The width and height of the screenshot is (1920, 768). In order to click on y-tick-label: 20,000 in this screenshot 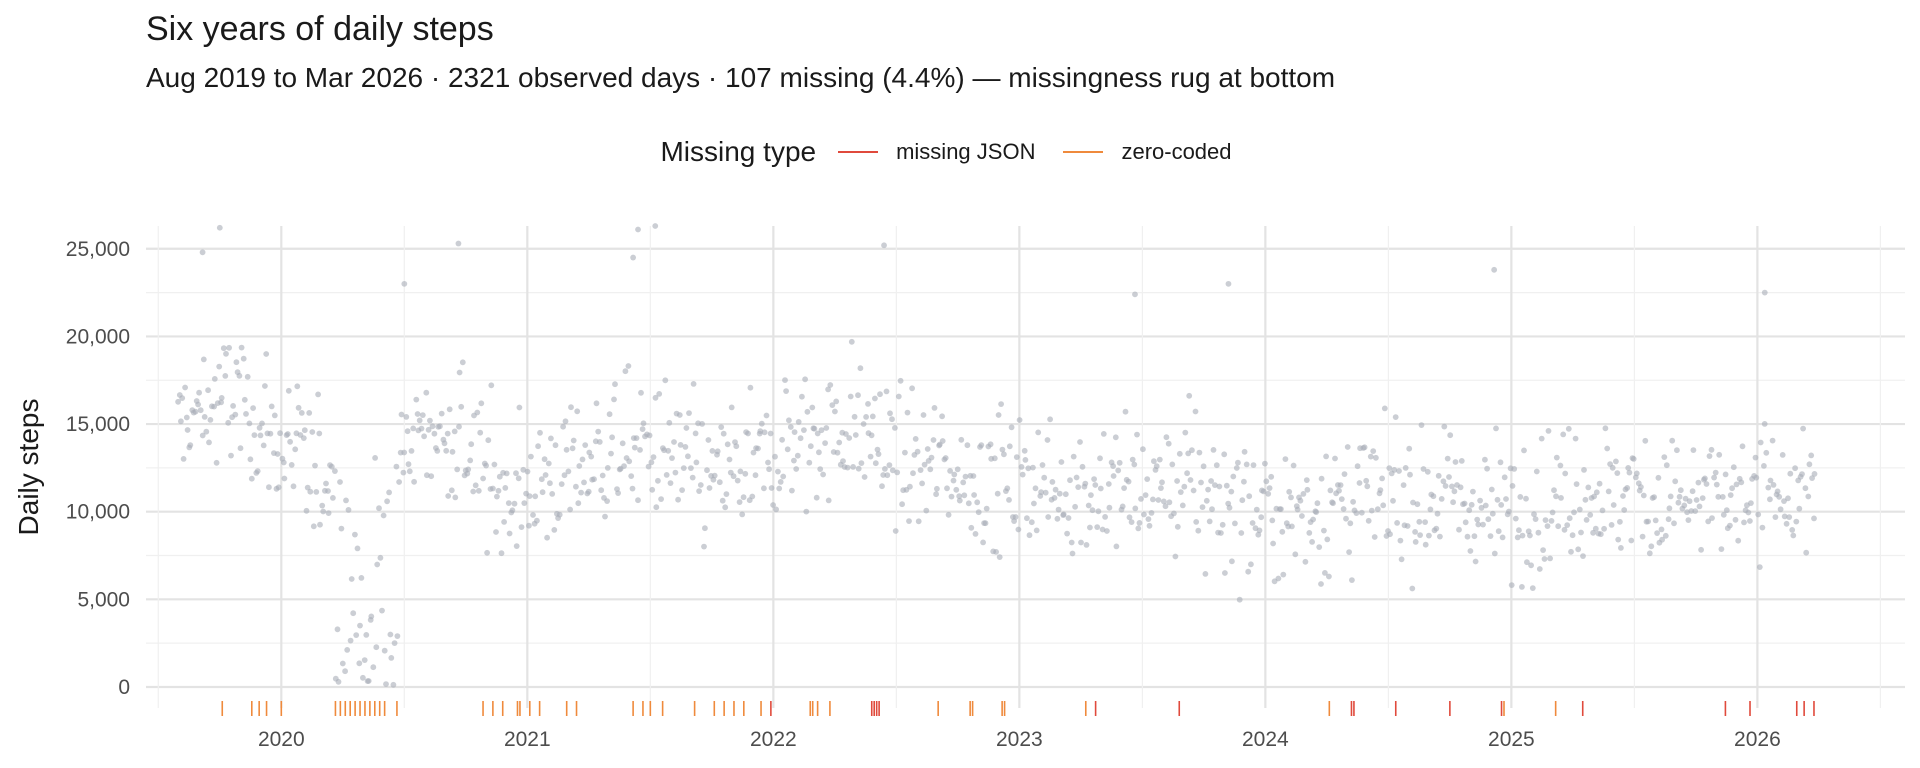, I will do `click(98, 336)`.